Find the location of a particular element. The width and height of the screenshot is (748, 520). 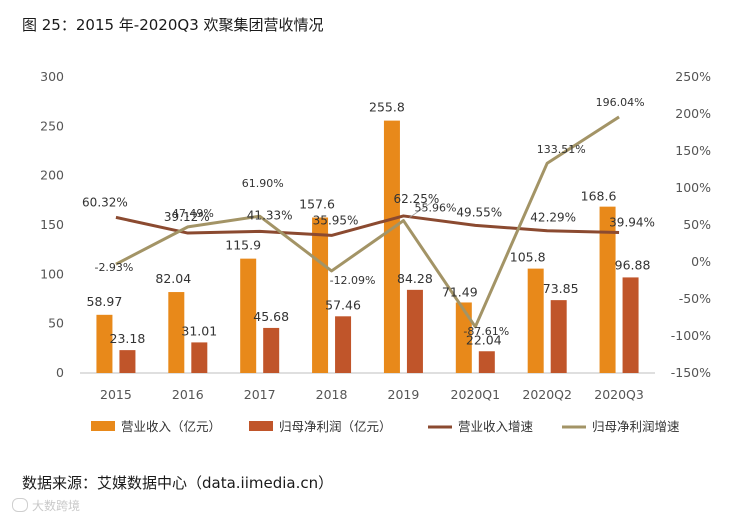

bar-revenue-value-label: 82.04 is located at coordinates (173, 278).